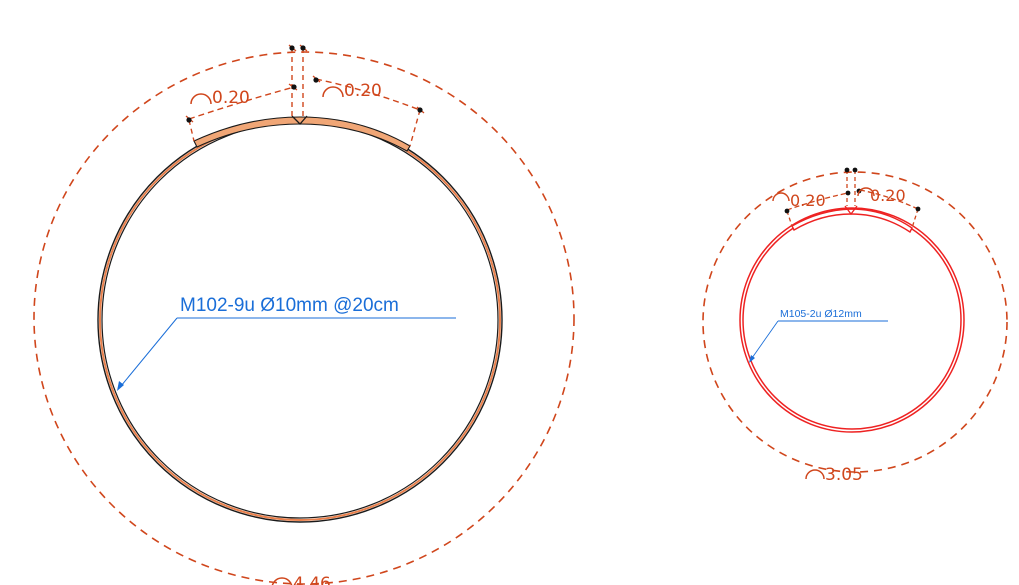  I want to click on arc-length-outer-value: 3.05, so click(844, 475).